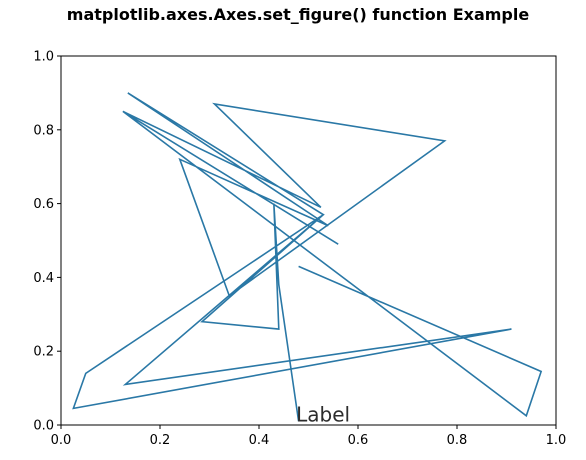 This screenshot has height=460, width=586. Describe the element at coordinates (43, 278) in the screenshot. I see `y-tick-label: 0.4` at that location.